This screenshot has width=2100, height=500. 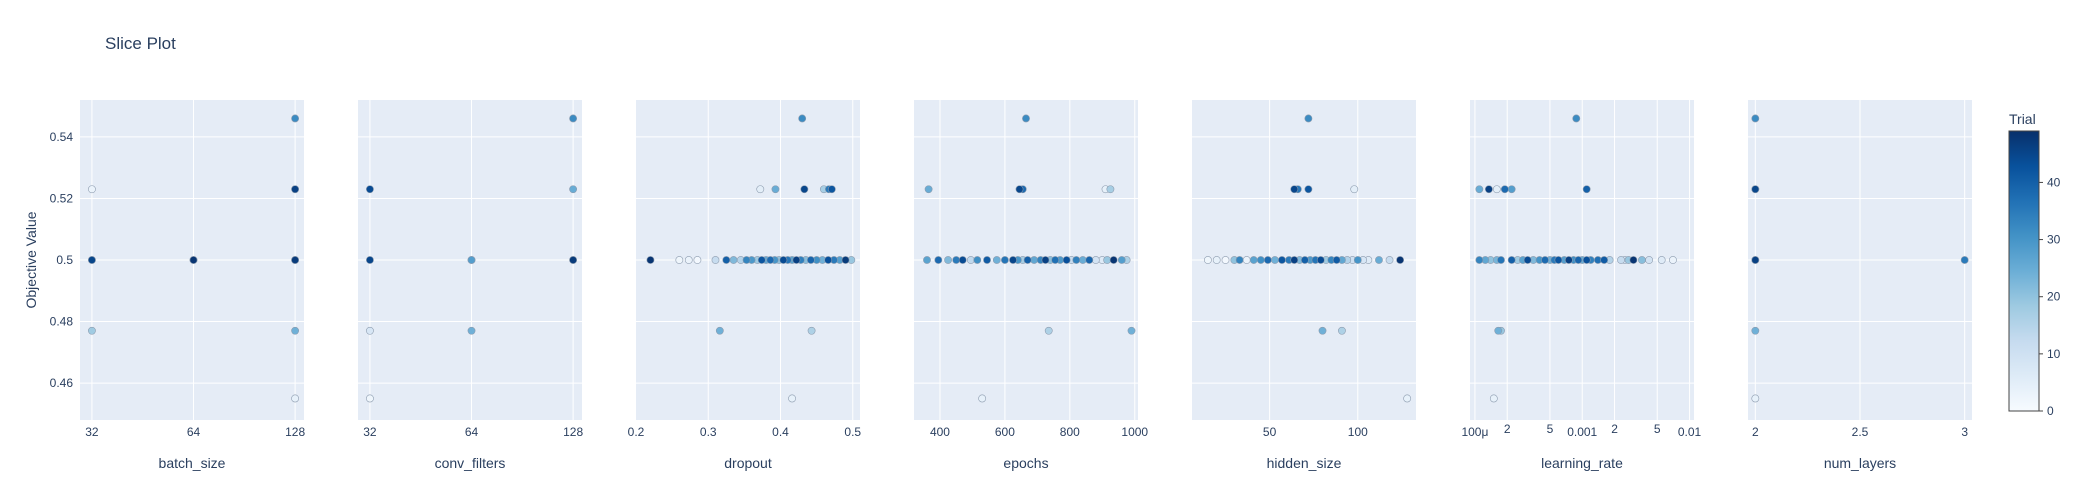 I want to click on x-tick-label: 32, so click(x=370, y=432).